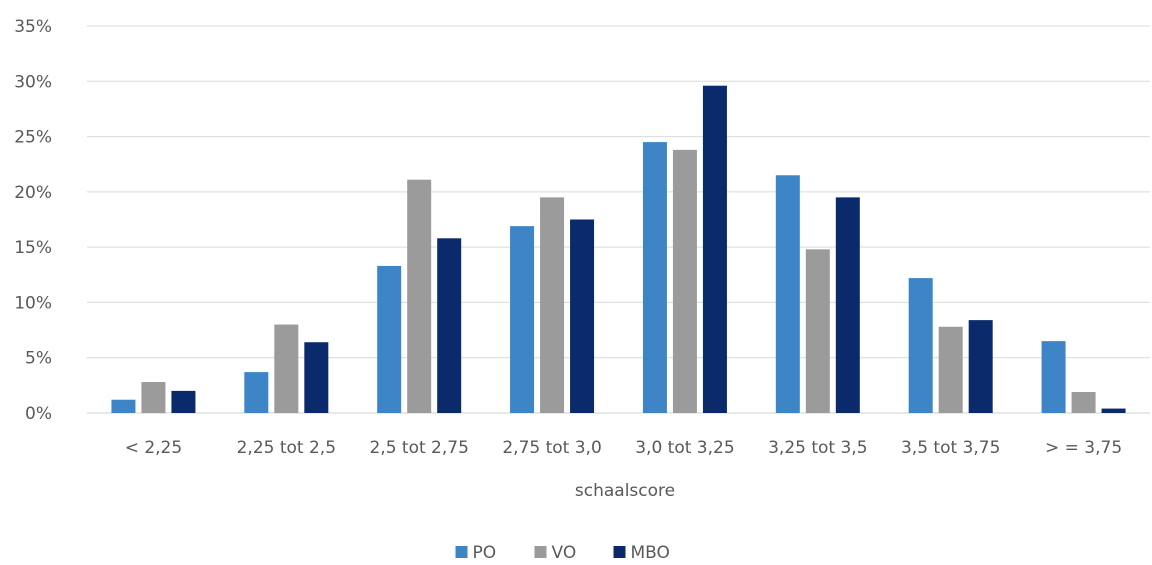  What do you see at coordinates (418, 448) in the screenshot?
I see `x-tick-label: 2,5 tot 2,75` at bounding box center [418, 448].